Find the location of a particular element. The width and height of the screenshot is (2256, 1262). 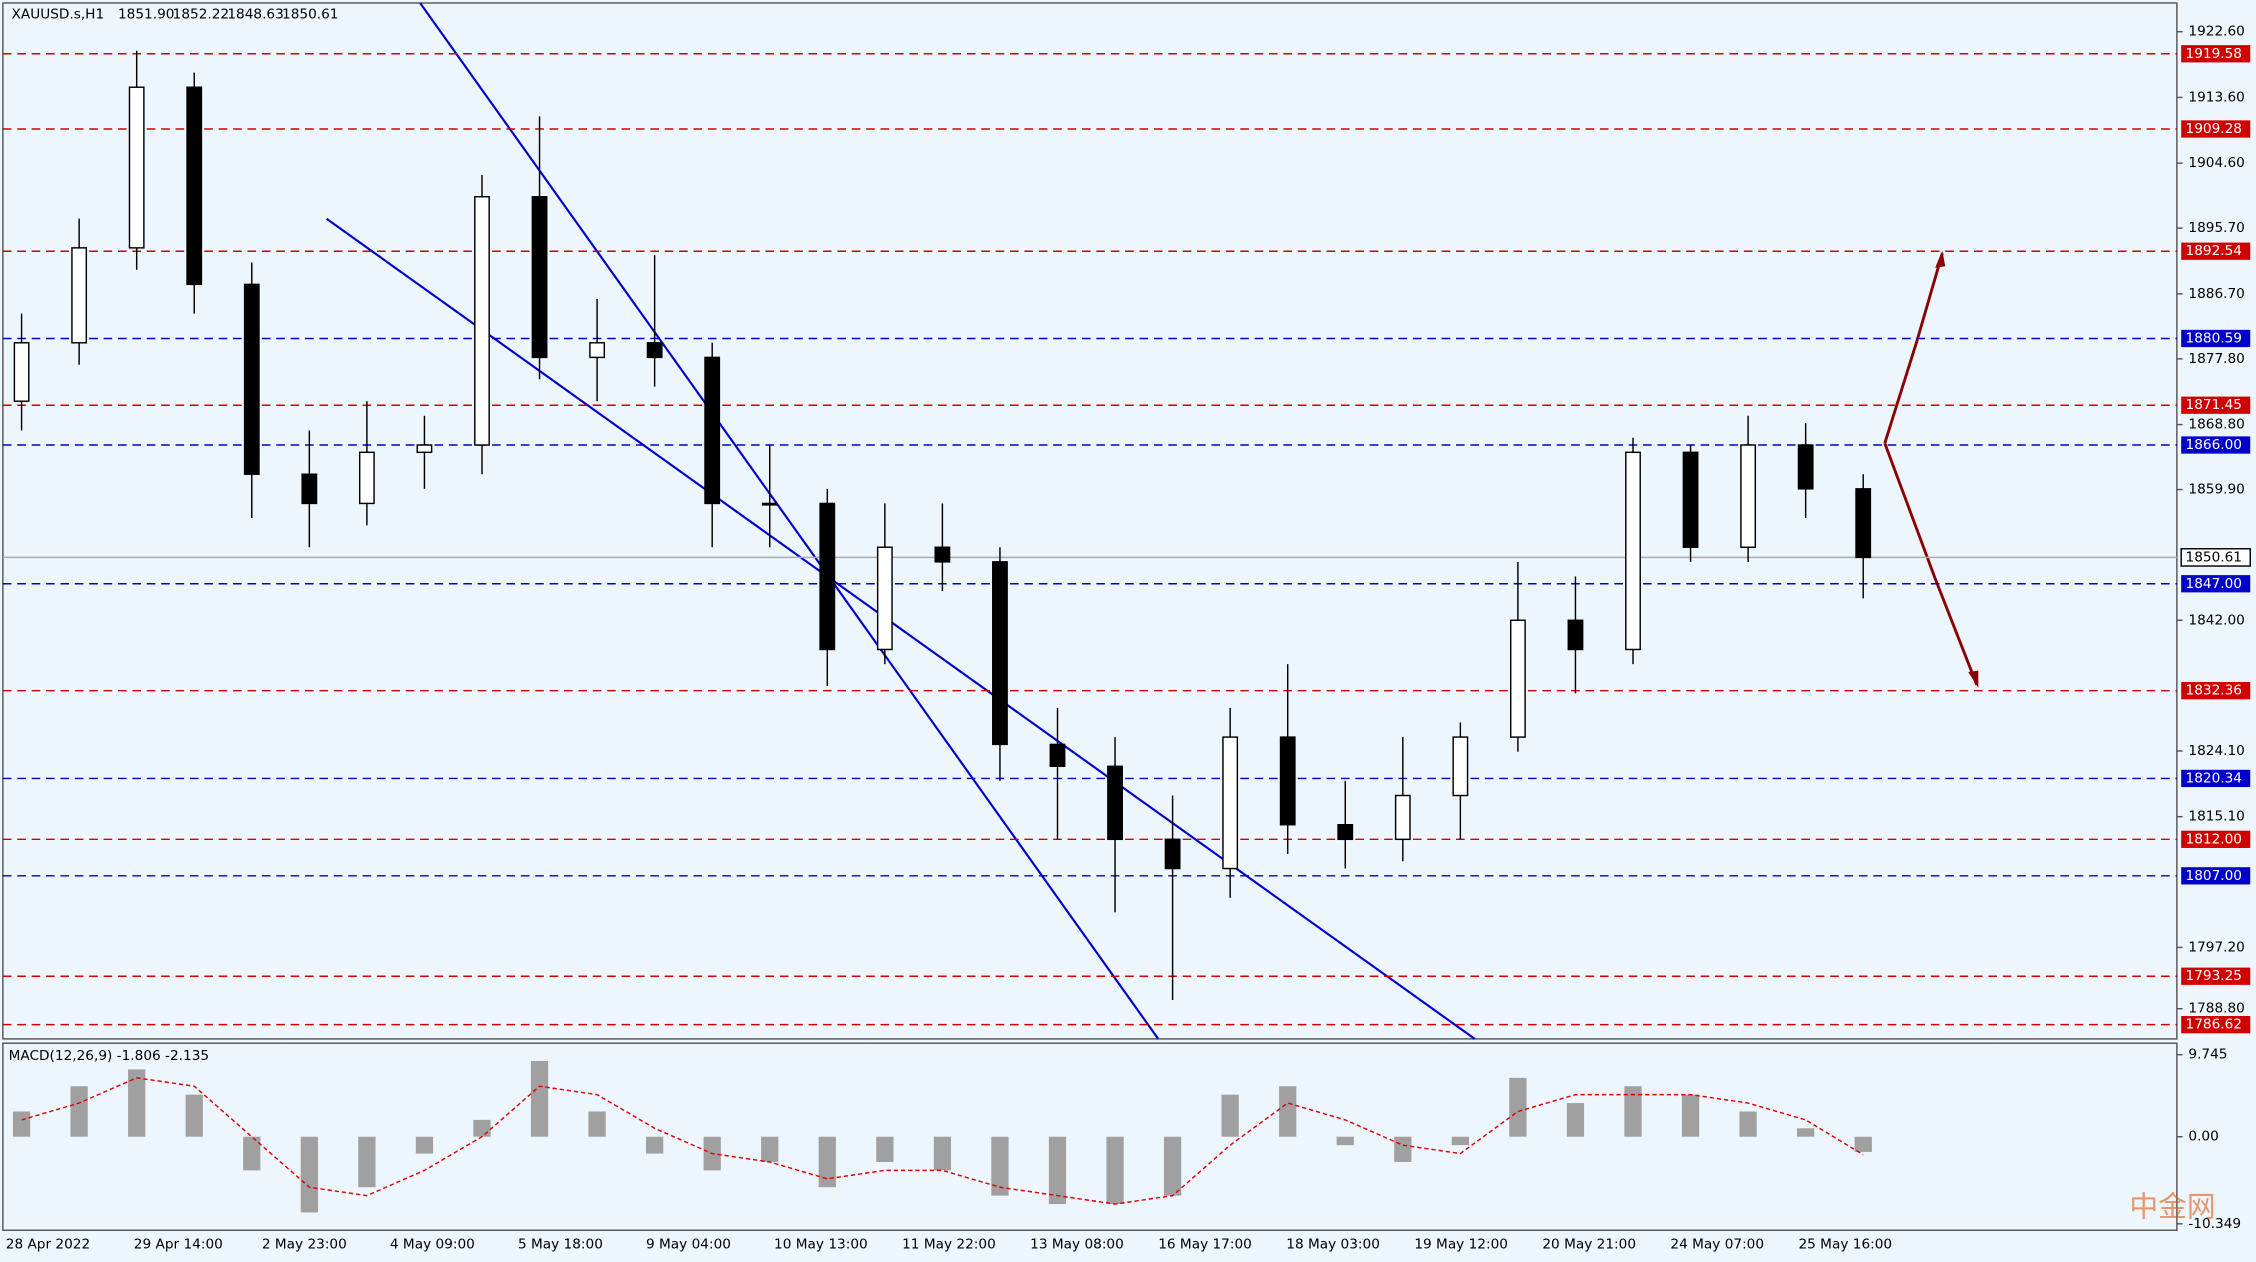

y-tick-label: 1913.60 is located at coordinates (2216, 97).